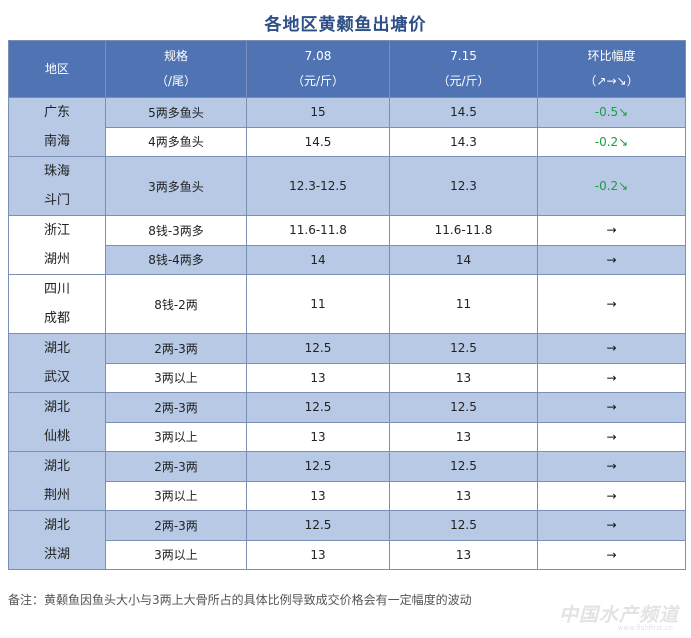 This screenshot has height=638, width=691. I want to click on header-spec-unit: （/尾）, so click(176, 81).